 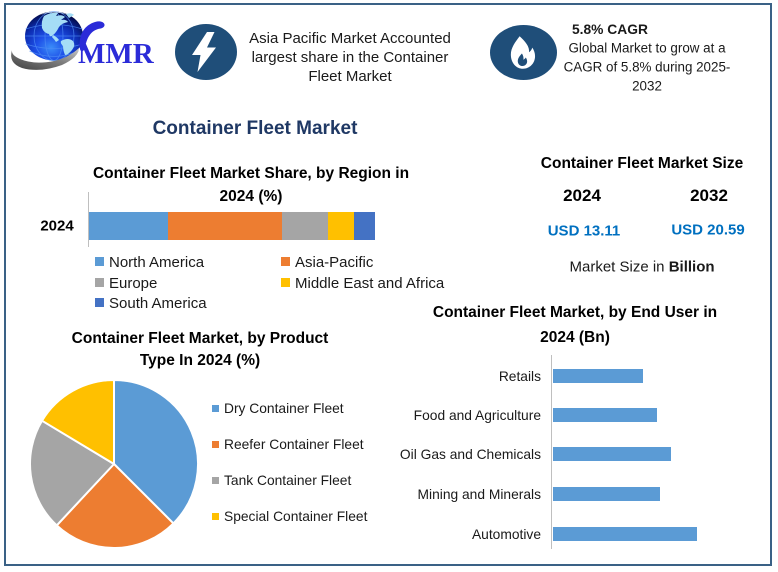 I want to click on svg-text: MMR, so click(x=116, y=54).